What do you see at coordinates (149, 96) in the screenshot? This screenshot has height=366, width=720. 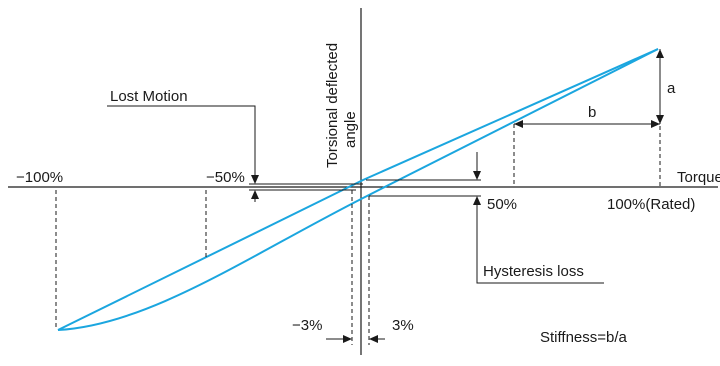 I see `lost-motion-label: Lost Motion` at bounding box center [149, 96].